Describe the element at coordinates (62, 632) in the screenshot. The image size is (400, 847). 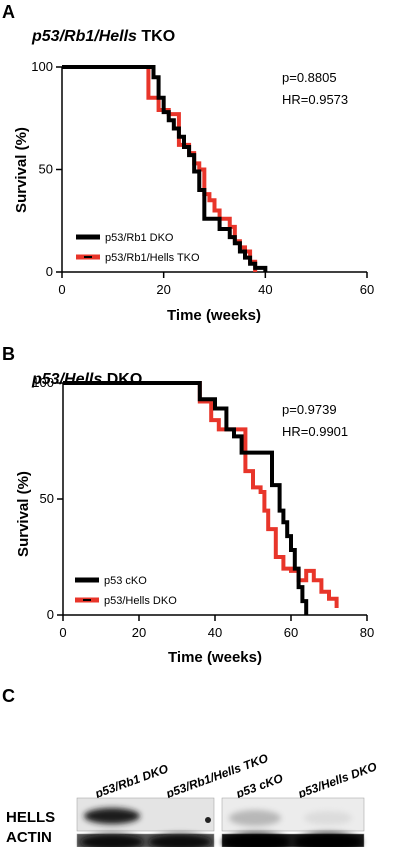
I see `chart-b-xtick-label-0: 0` at that location.